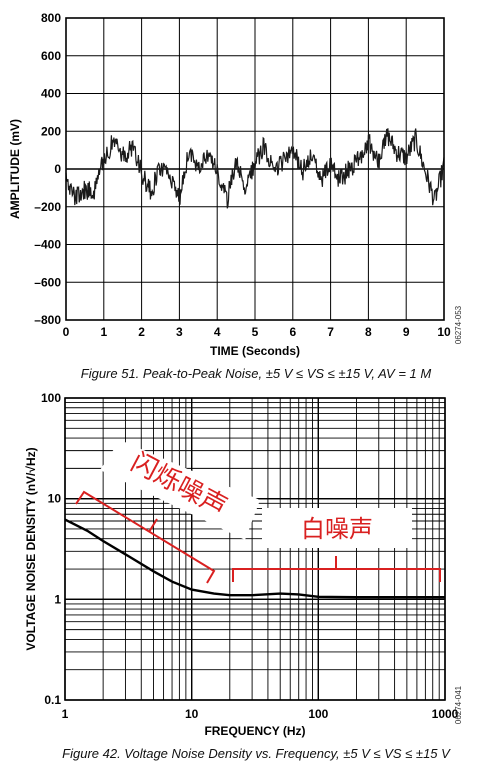 The height and width of the screenshot is (769, 495). What do you see at coordinates (406, 332) in the screenshot?
I see `top-x-tick-label: 9` at bounding box center [406, 332].